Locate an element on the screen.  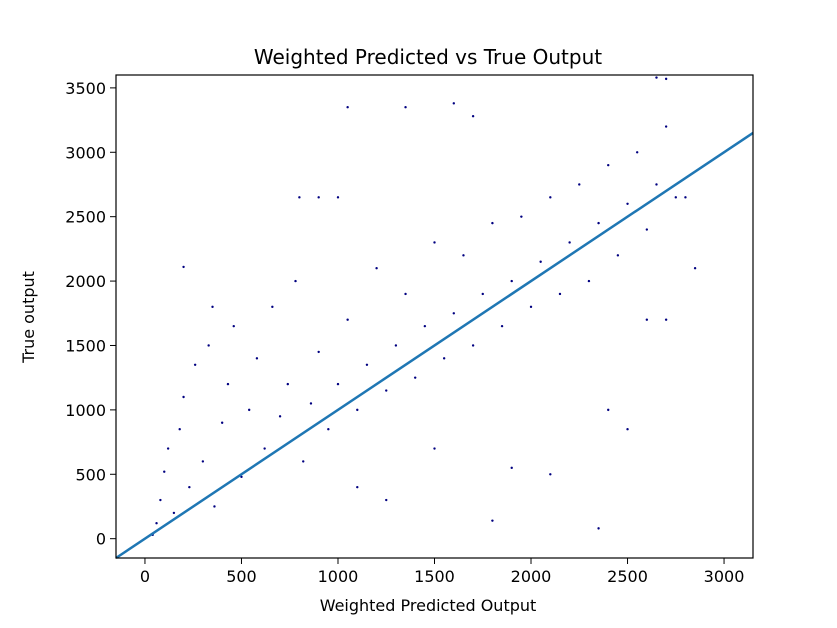
x-tick-label: 500 is located at coordinates (241, 576).